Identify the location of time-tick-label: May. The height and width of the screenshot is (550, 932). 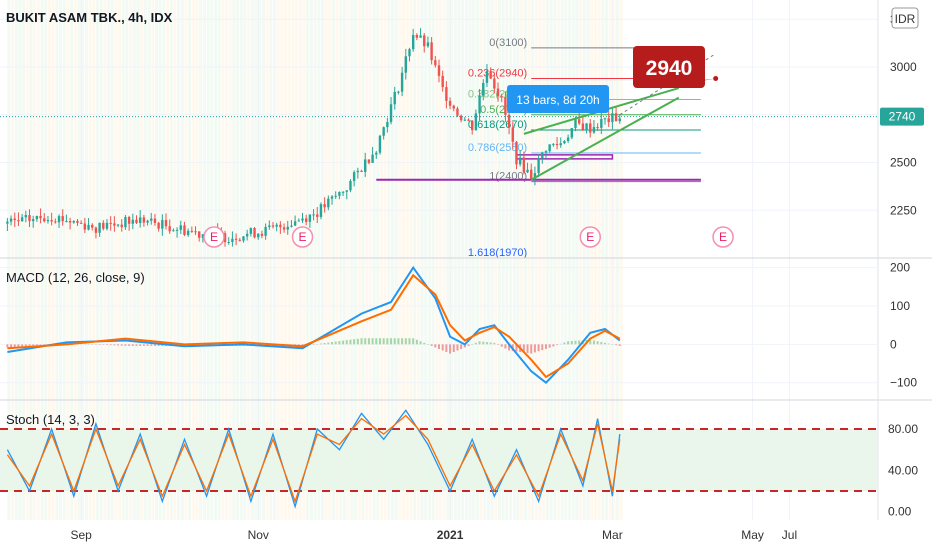
(752, 535).